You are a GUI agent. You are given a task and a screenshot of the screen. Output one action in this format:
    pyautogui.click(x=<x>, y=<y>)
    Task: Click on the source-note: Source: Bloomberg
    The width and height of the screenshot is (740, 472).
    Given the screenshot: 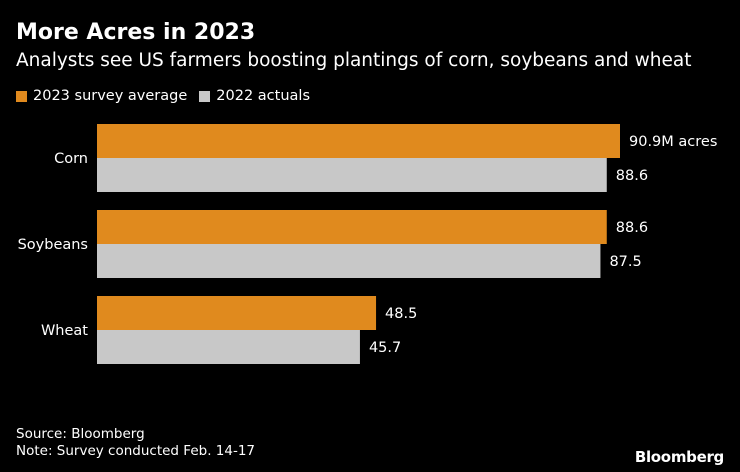 What is the action you would take?
    pyautogui.click(x=80, y=434)
    